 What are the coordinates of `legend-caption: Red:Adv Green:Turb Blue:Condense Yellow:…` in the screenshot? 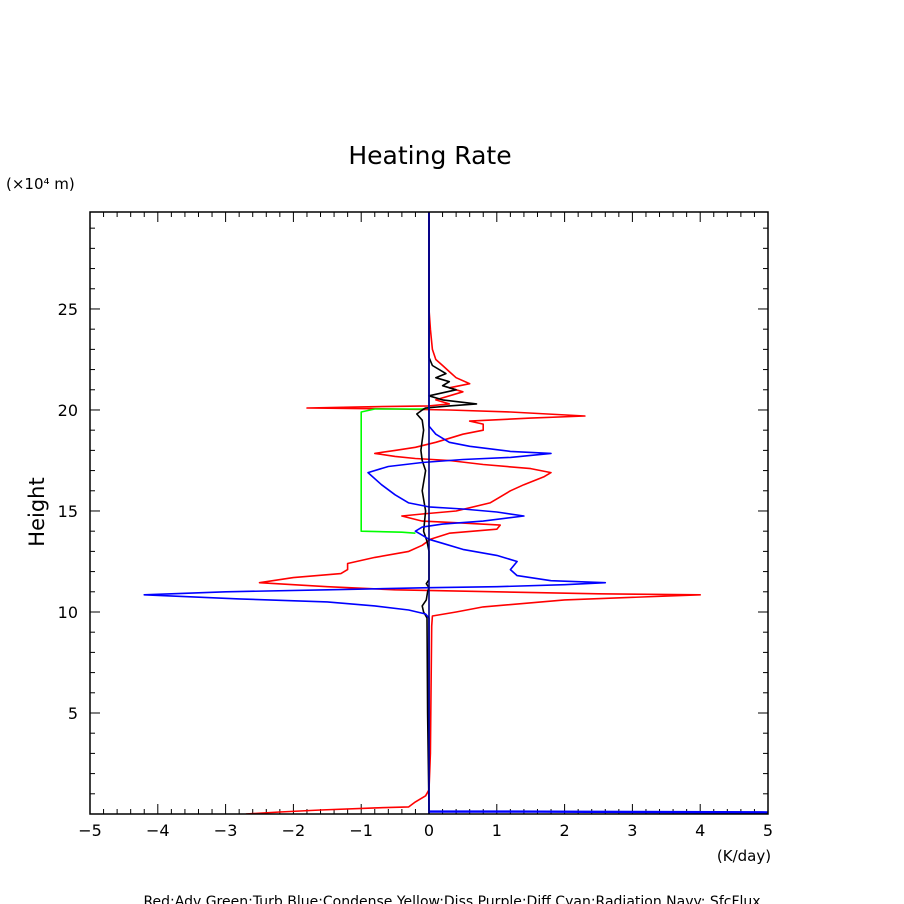 It's located at (451, 899).